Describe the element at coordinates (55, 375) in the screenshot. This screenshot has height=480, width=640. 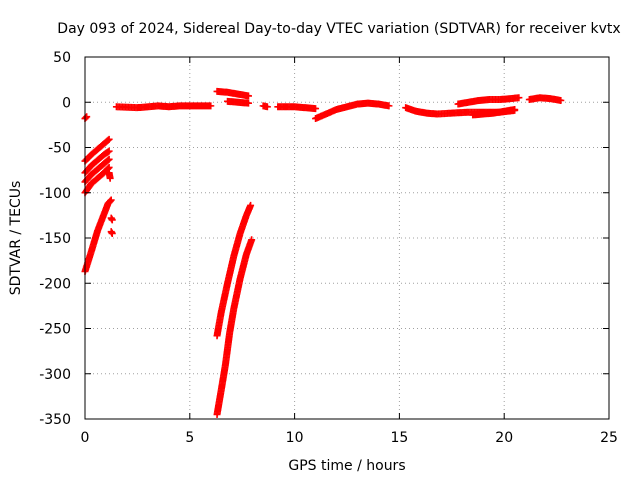
I see `y-tick-label: -300` at that location.